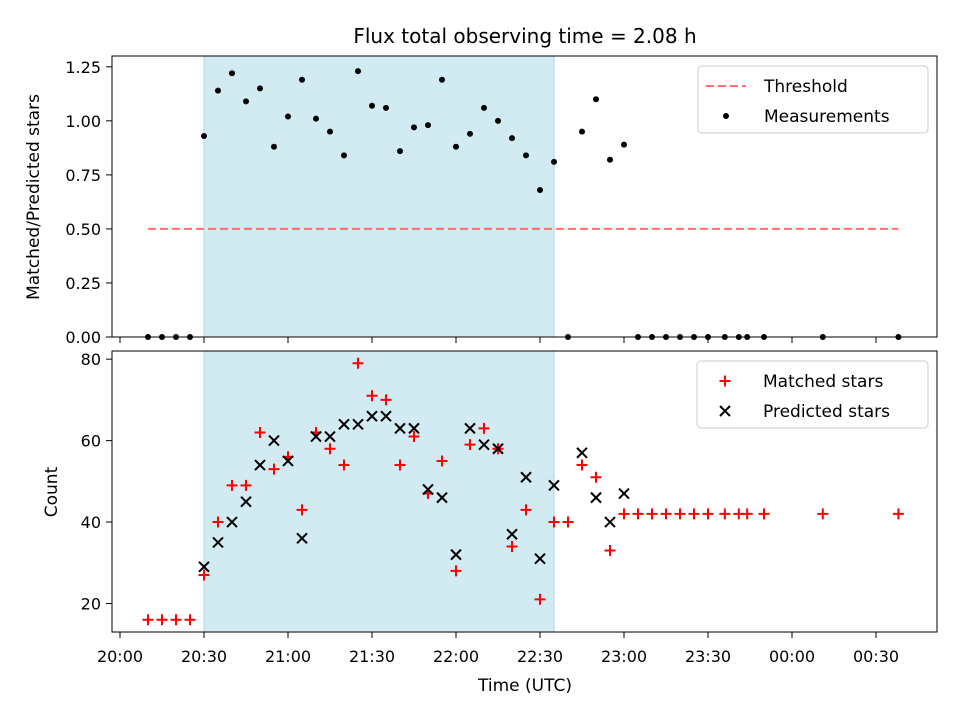 Image resolution: width=960 pixels, height=720 pixels. I want to click on y-tick-label: 20, so click(91, 603).